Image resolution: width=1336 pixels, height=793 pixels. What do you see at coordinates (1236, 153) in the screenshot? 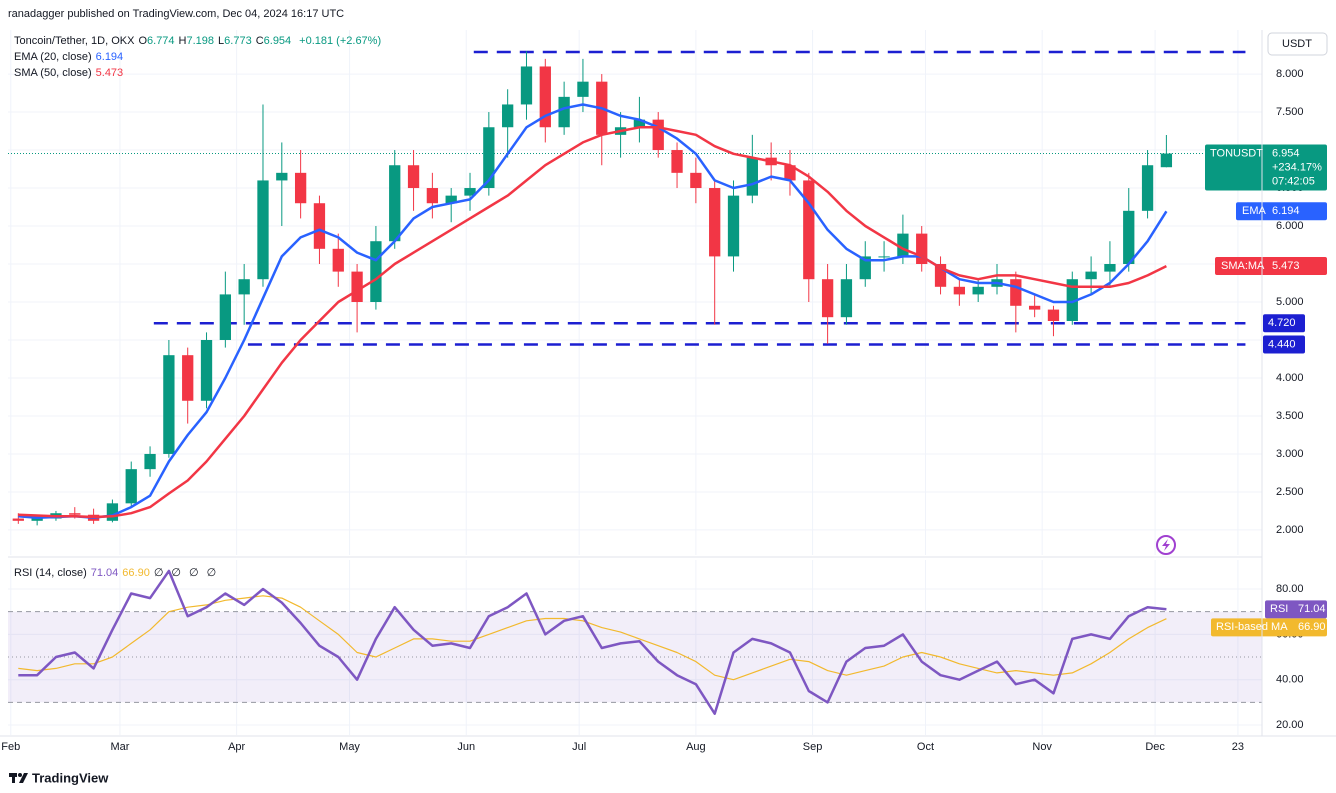
I see `symbol-label: TONUSDT` at bounding box center [1236, 153].